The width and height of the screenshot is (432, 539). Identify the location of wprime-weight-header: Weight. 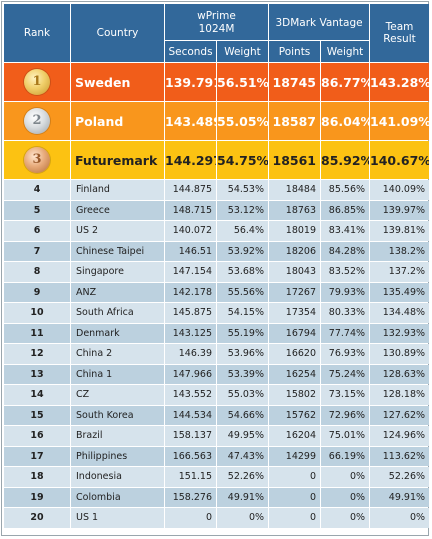
(243, 51).